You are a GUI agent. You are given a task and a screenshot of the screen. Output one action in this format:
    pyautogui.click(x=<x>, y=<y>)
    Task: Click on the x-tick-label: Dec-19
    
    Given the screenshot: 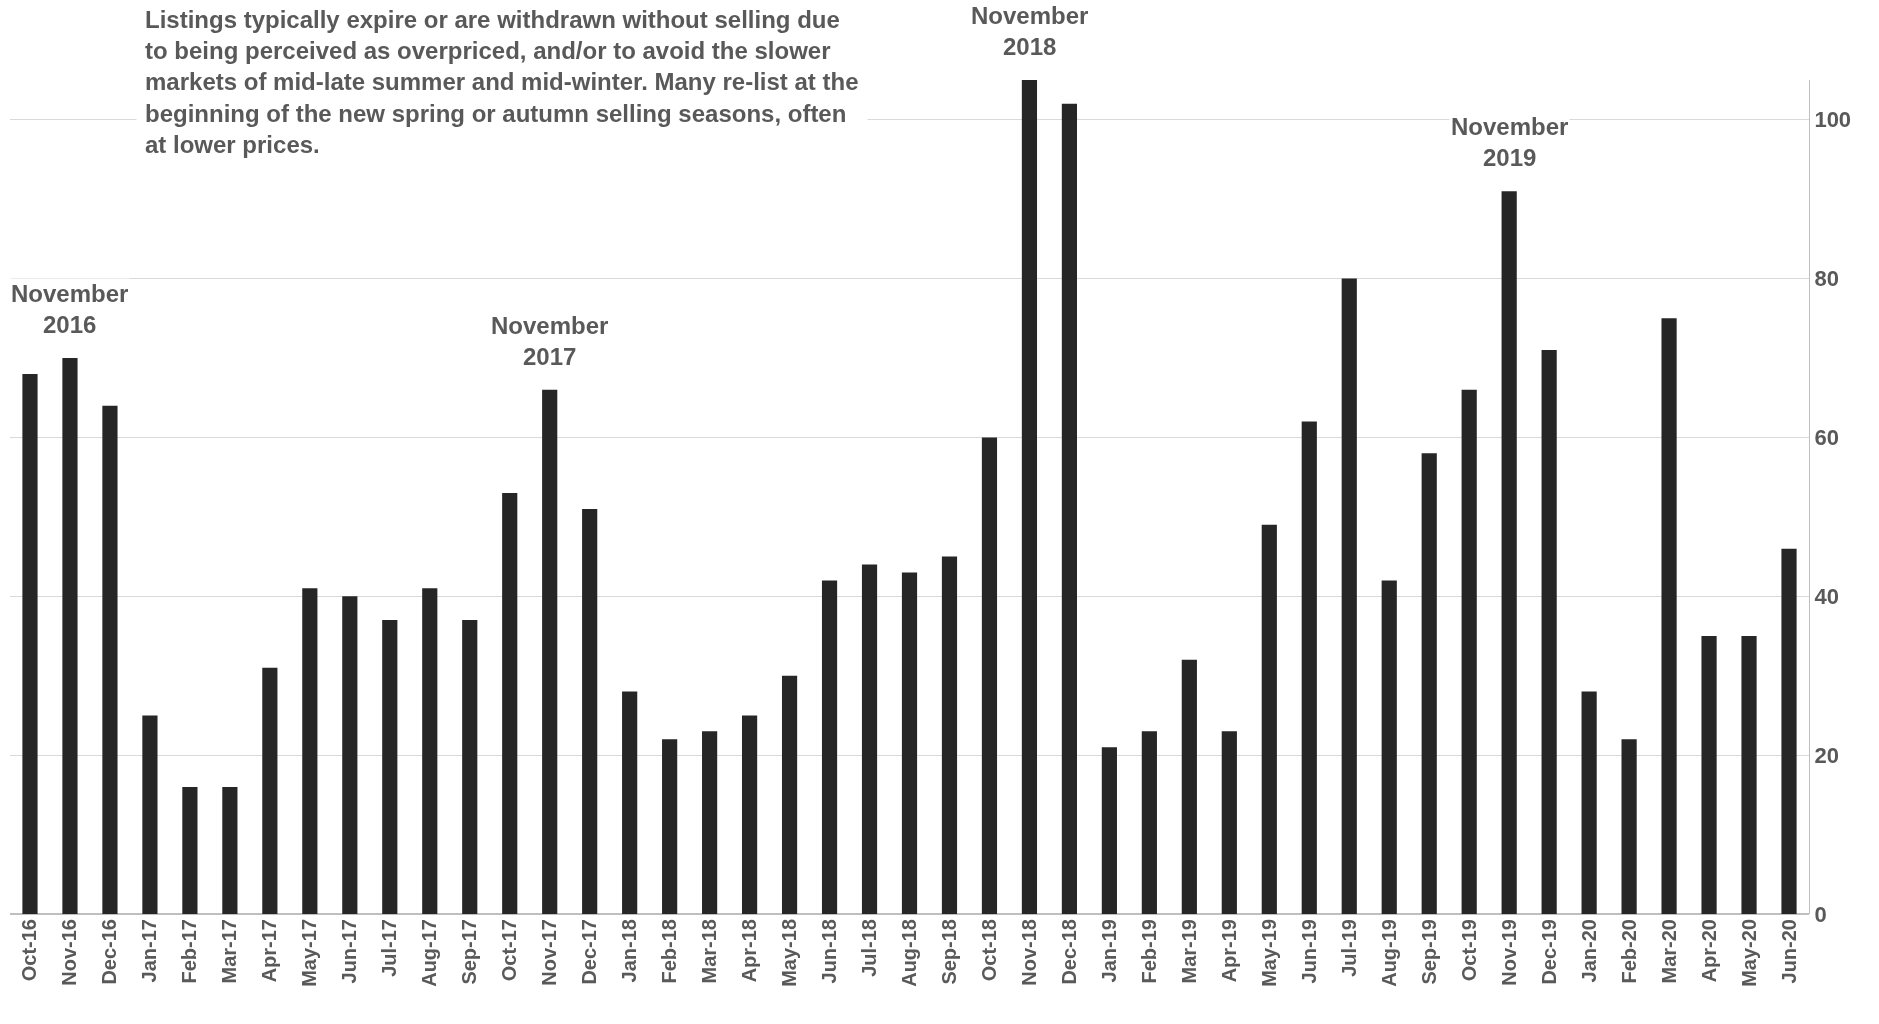 What is the action you would take?
    pyautogui.click(x=1548, y=952)
    